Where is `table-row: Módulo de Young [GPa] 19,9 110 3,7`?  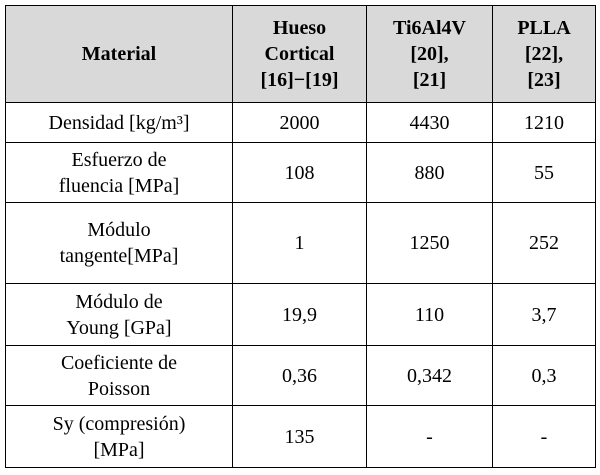
table-row: Módulo de Young [GPa] 19,9 110 3,7 is located at coordinates (300, 314).